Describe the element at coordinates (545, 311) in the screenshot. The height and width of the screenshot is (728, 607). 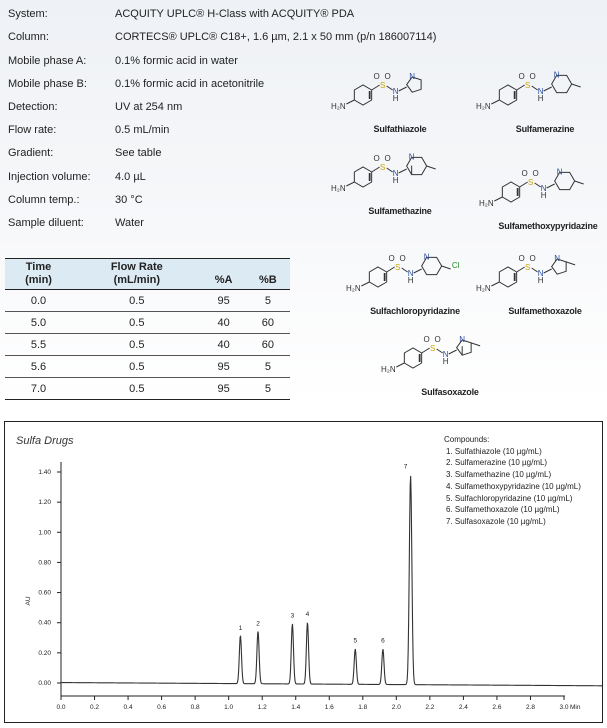
I see `structure-name: Sulfamethoxazole` at that location.